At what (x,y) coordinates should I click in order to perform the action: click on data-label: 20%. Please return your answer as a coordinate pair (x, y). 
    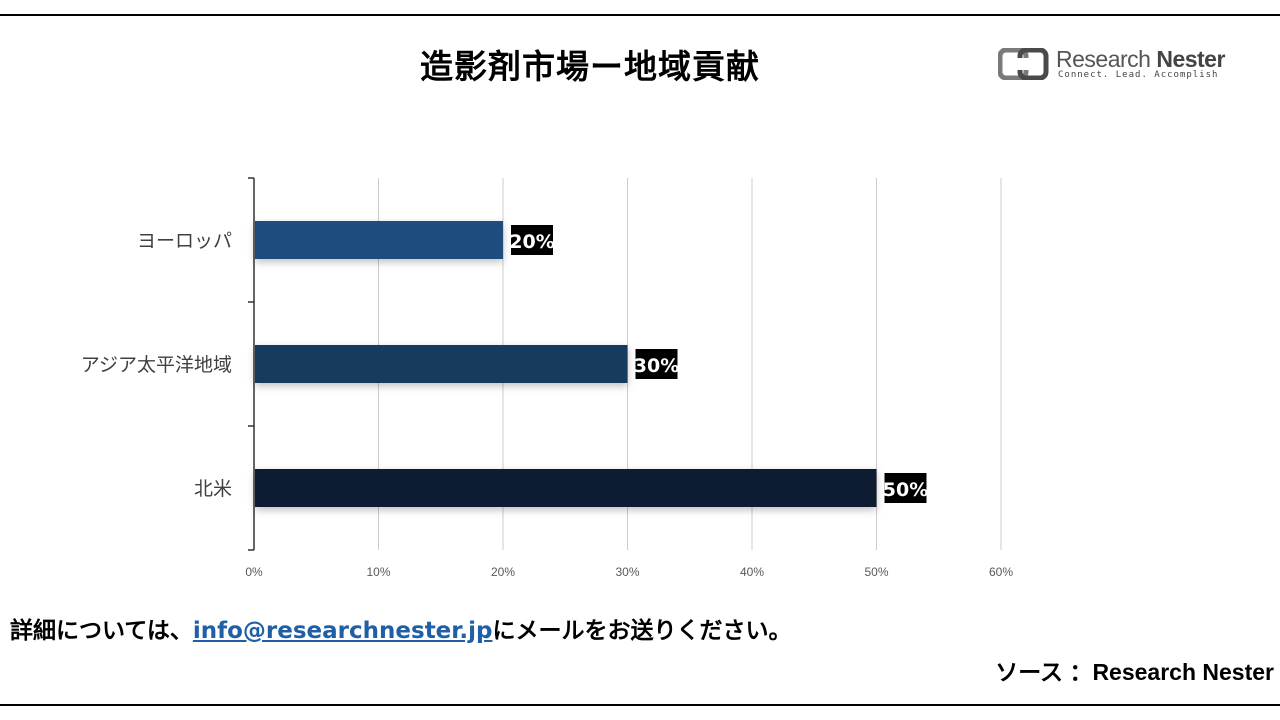
    Looking at the image, I should click on (531, 242).